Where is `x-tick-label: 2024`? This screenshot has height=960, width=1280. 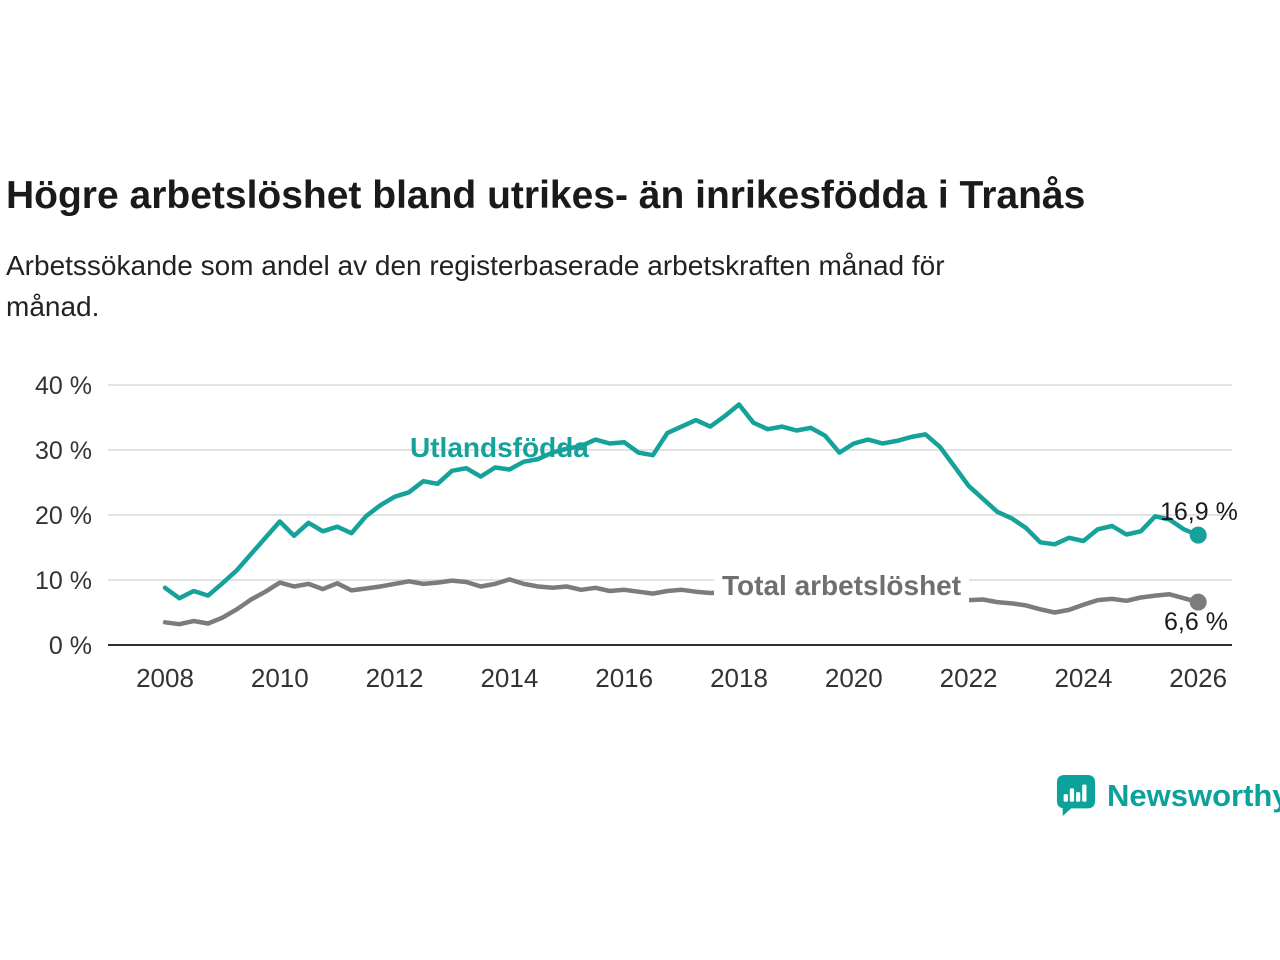 x-tick-label: 2024 is located at coordinates (1083, 678).